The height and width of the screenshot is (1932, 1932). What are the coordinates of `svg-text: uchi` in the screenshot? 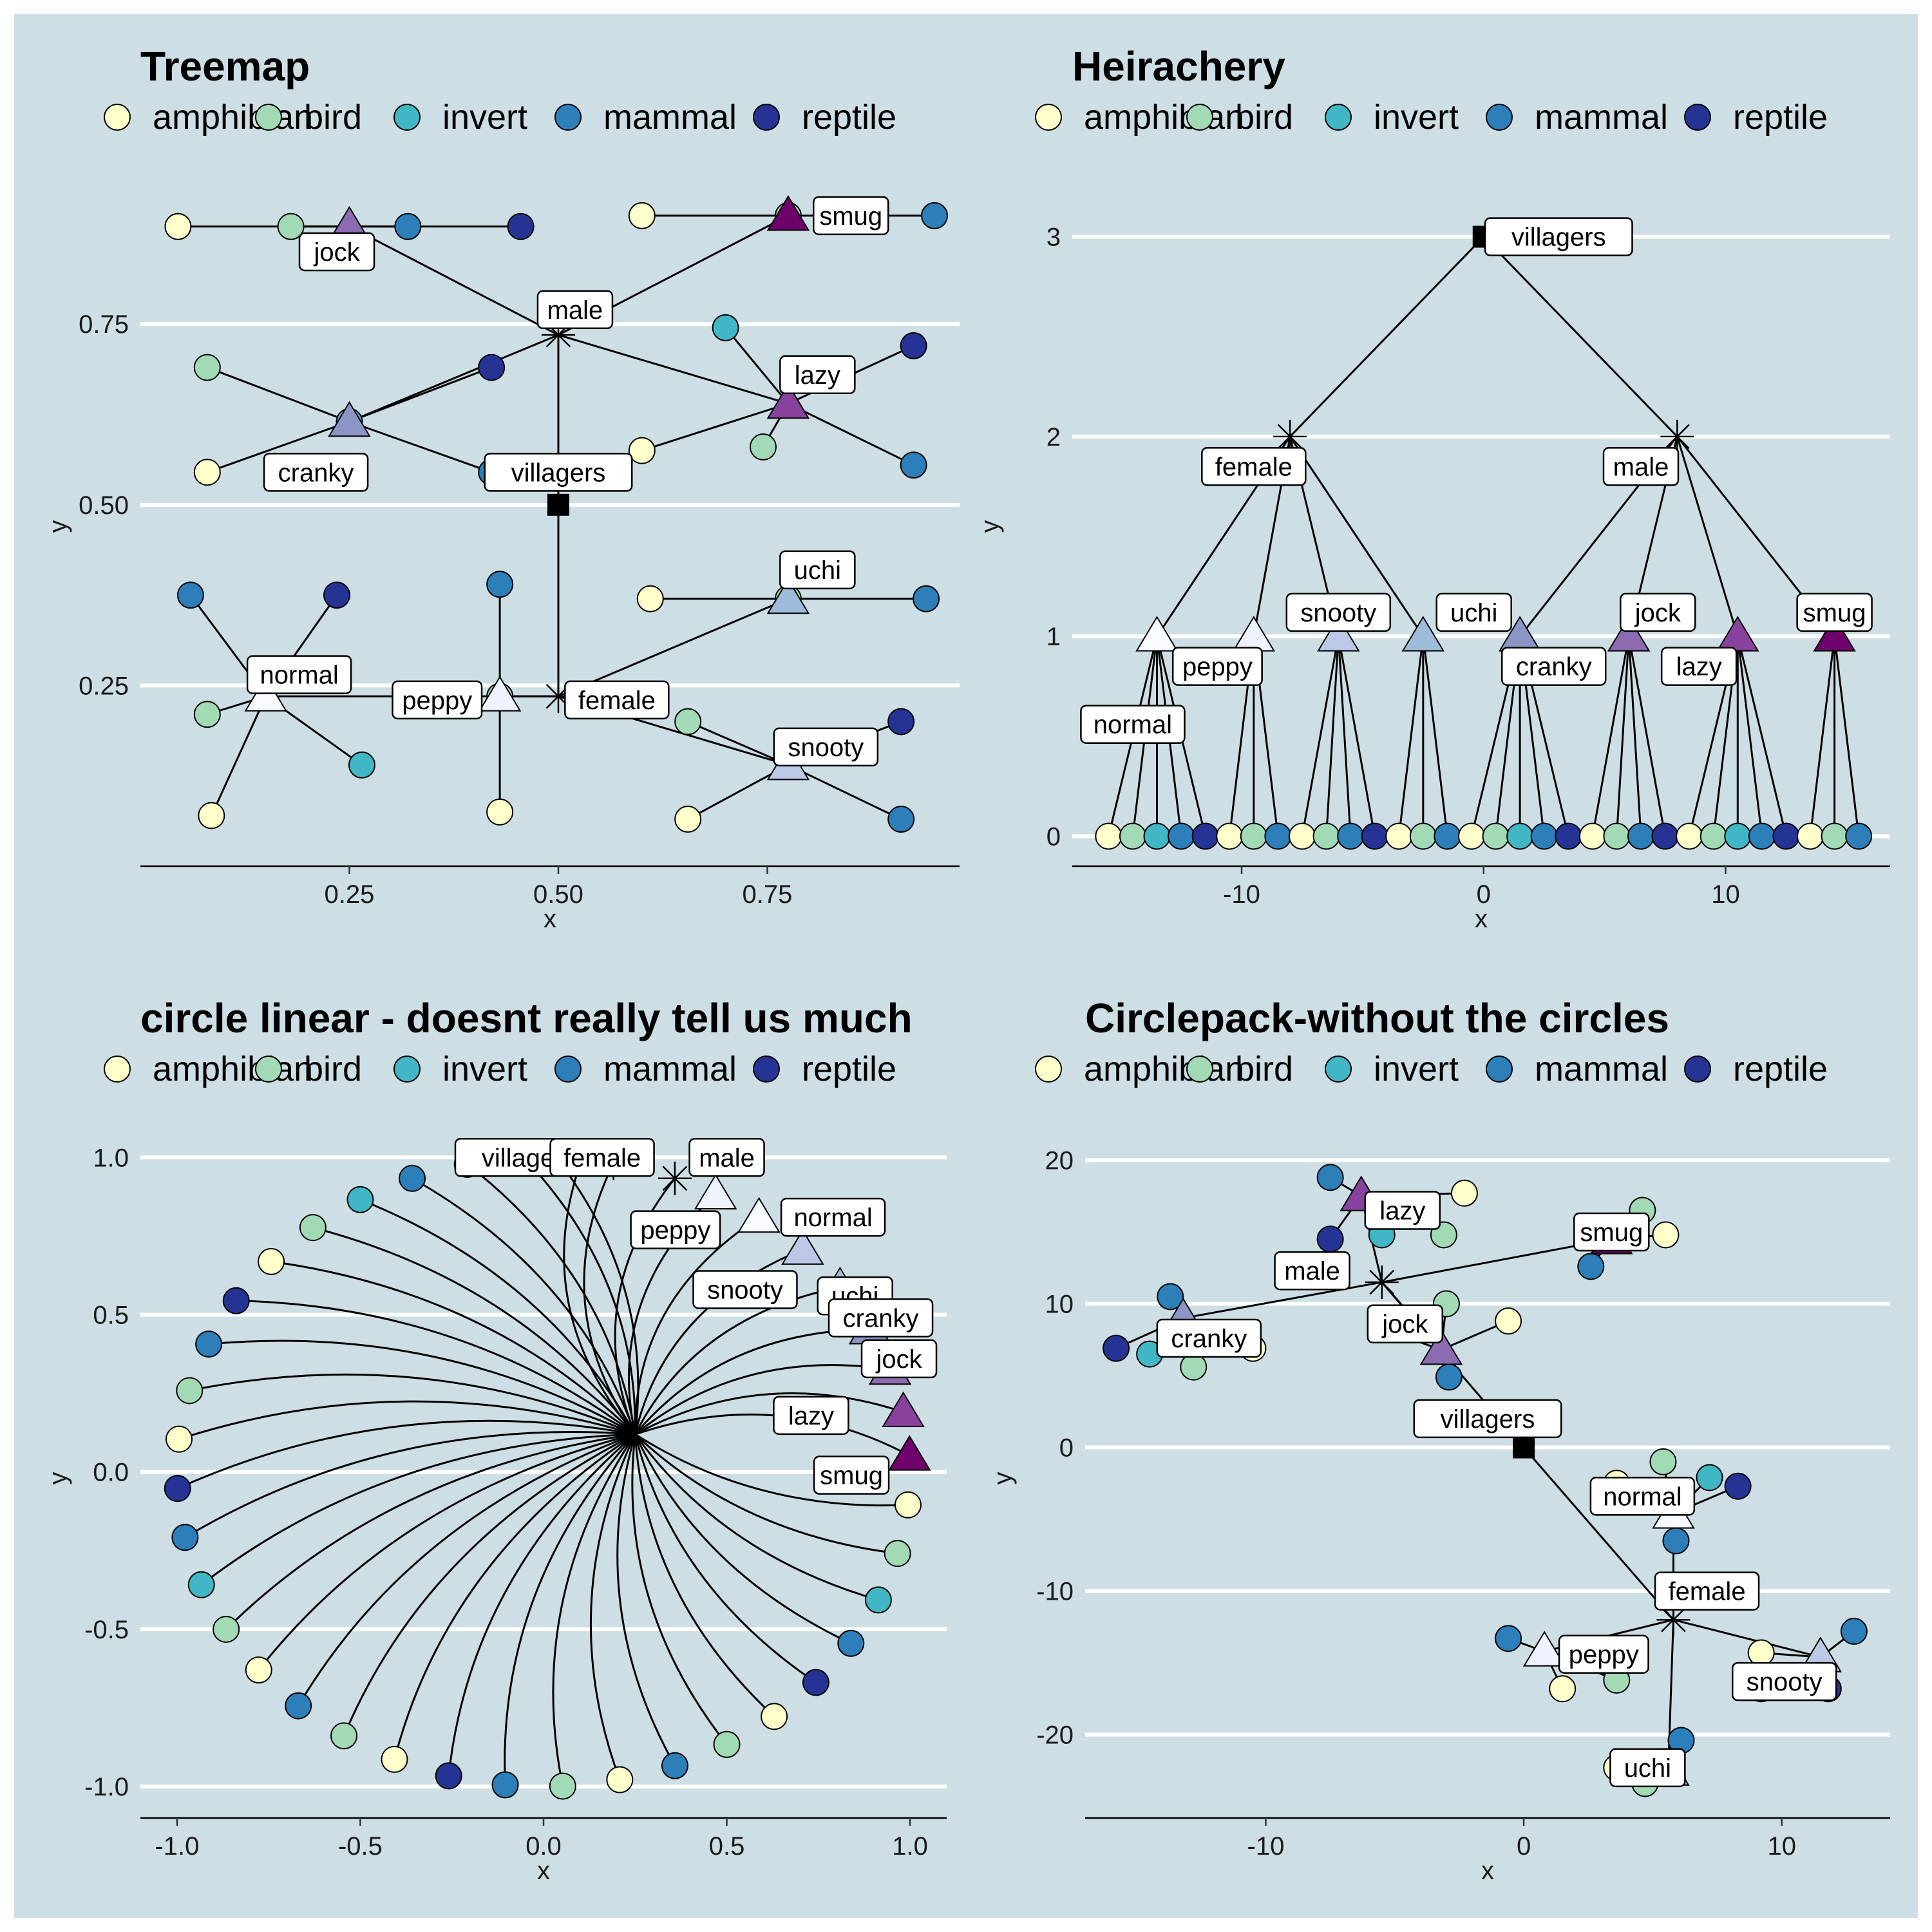 It's located at (817, 570).